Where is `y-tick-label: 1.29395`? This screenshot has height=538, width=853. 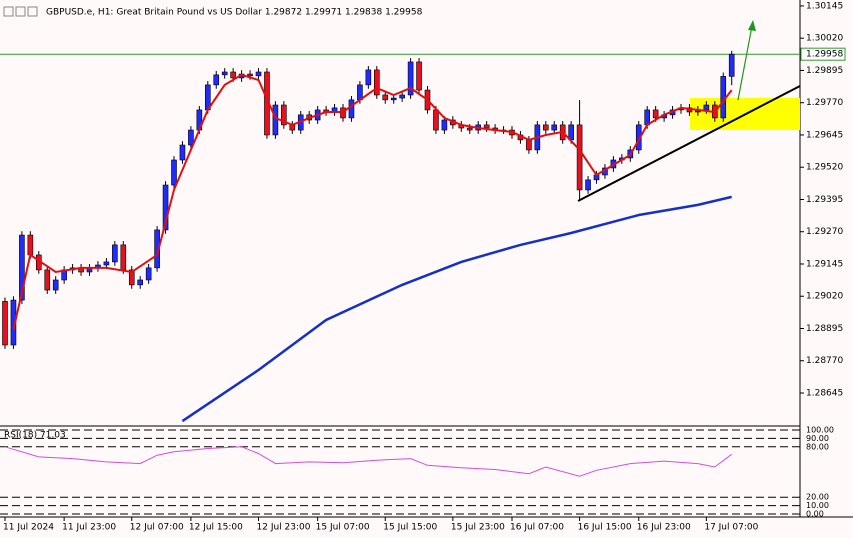 y-tick-label: 1.29395 is located at coordinates (824, 200).